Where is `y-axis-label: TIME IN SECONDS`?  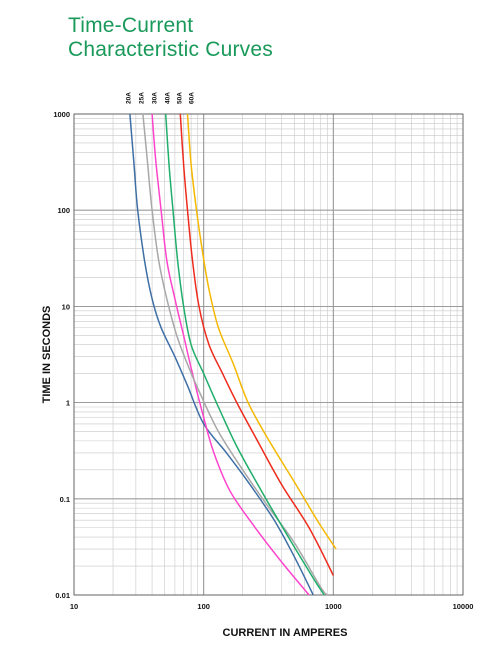
y-axis-label: TIME IN SECONDS is located at coordinates (47, 355).